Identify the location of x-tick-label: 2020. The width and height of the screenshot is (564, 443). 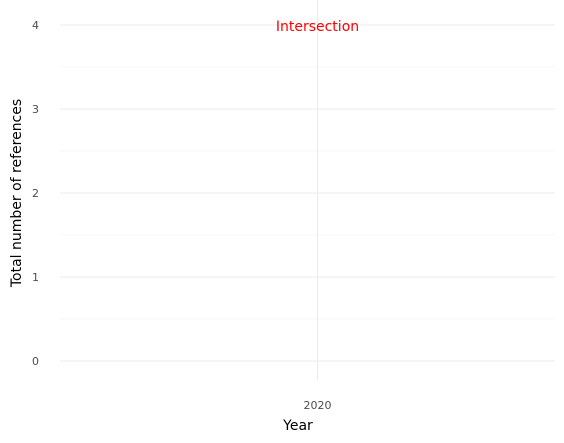
(318, 405).